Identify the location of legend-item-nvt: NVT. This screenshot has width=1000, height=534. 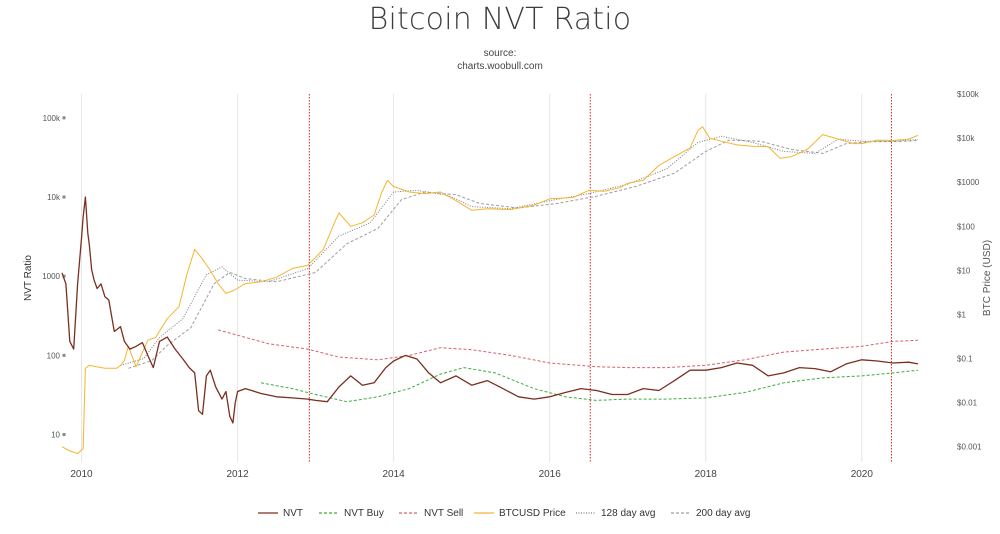
(280, 513).